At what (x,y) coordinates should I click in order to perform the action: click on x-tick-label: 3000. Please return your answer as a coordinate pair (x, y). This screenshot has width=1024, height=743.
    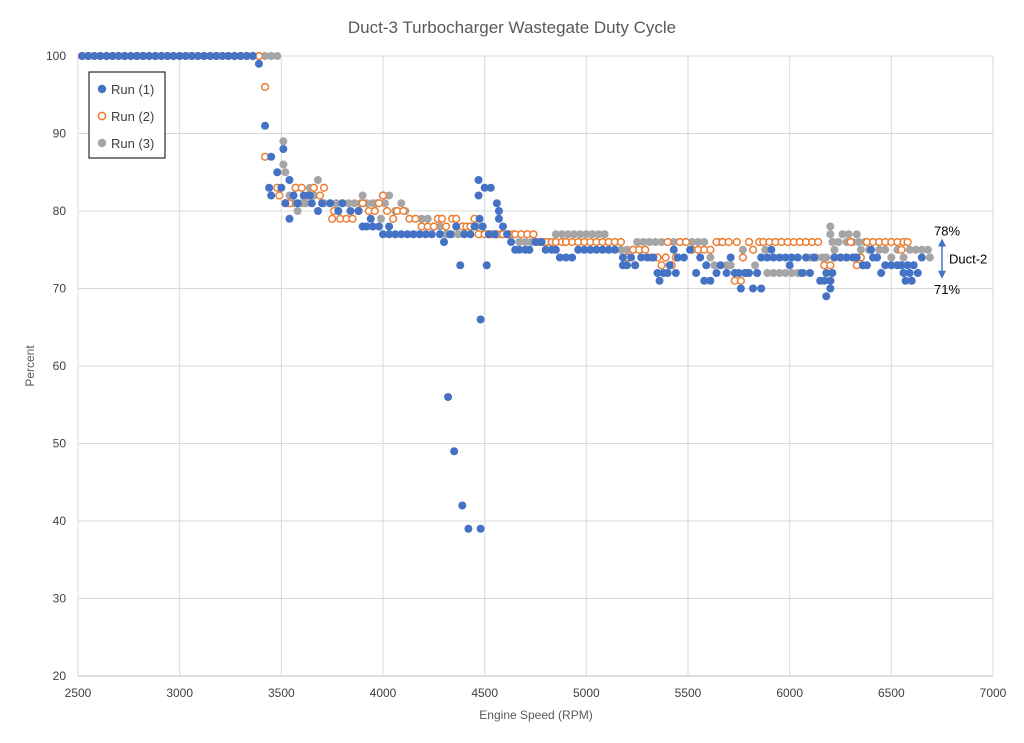
    Looking at the image, I should click on (179, 693).